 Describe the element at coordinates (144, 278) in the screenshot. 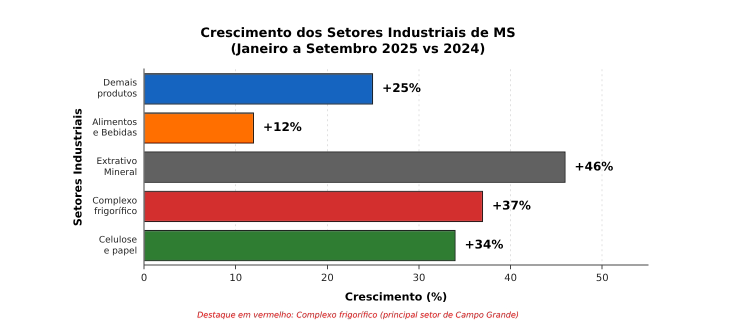

I see `x-tick-label: 0` at that location.